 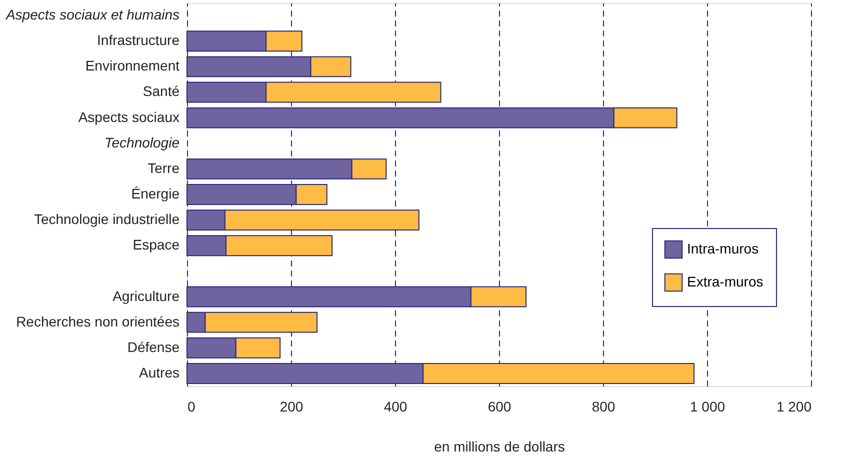 What do you see at coordinates (129, 116) in the screenshot?
I see `y-tick-label: Aspects sociaux` at bounding box center [129, 116].